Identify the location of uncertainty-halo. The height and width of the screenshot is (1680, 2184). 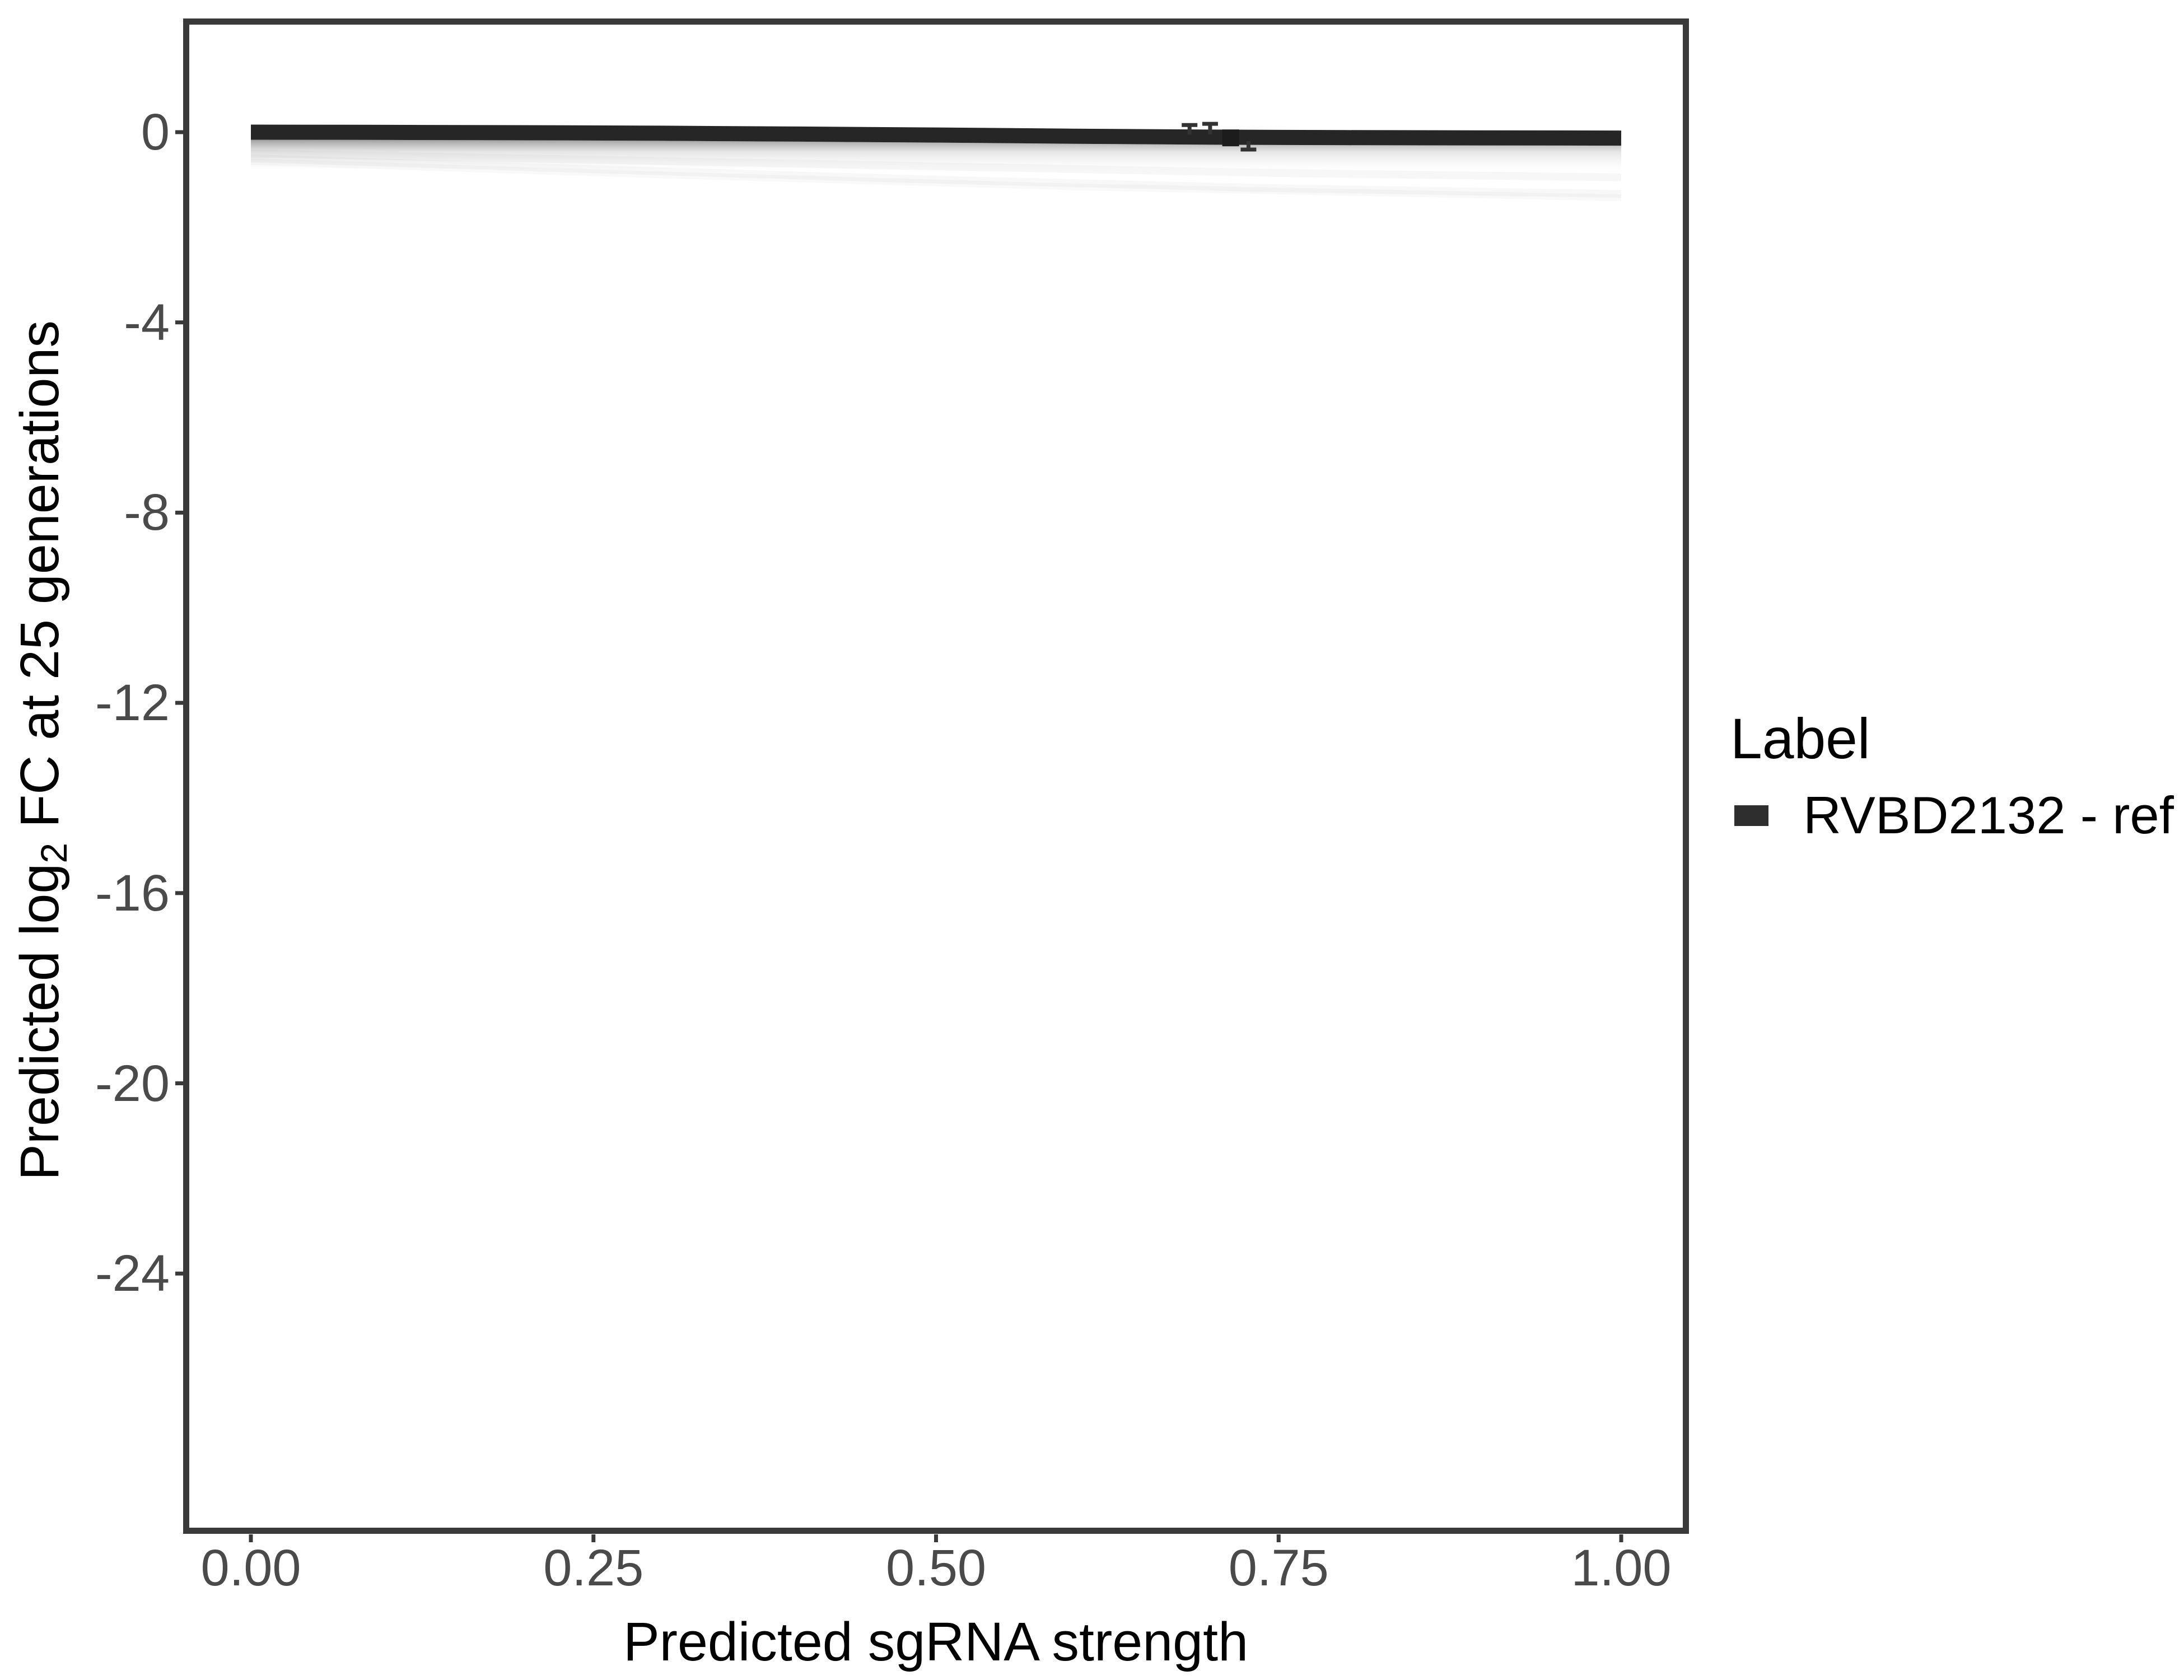
(936, 157).